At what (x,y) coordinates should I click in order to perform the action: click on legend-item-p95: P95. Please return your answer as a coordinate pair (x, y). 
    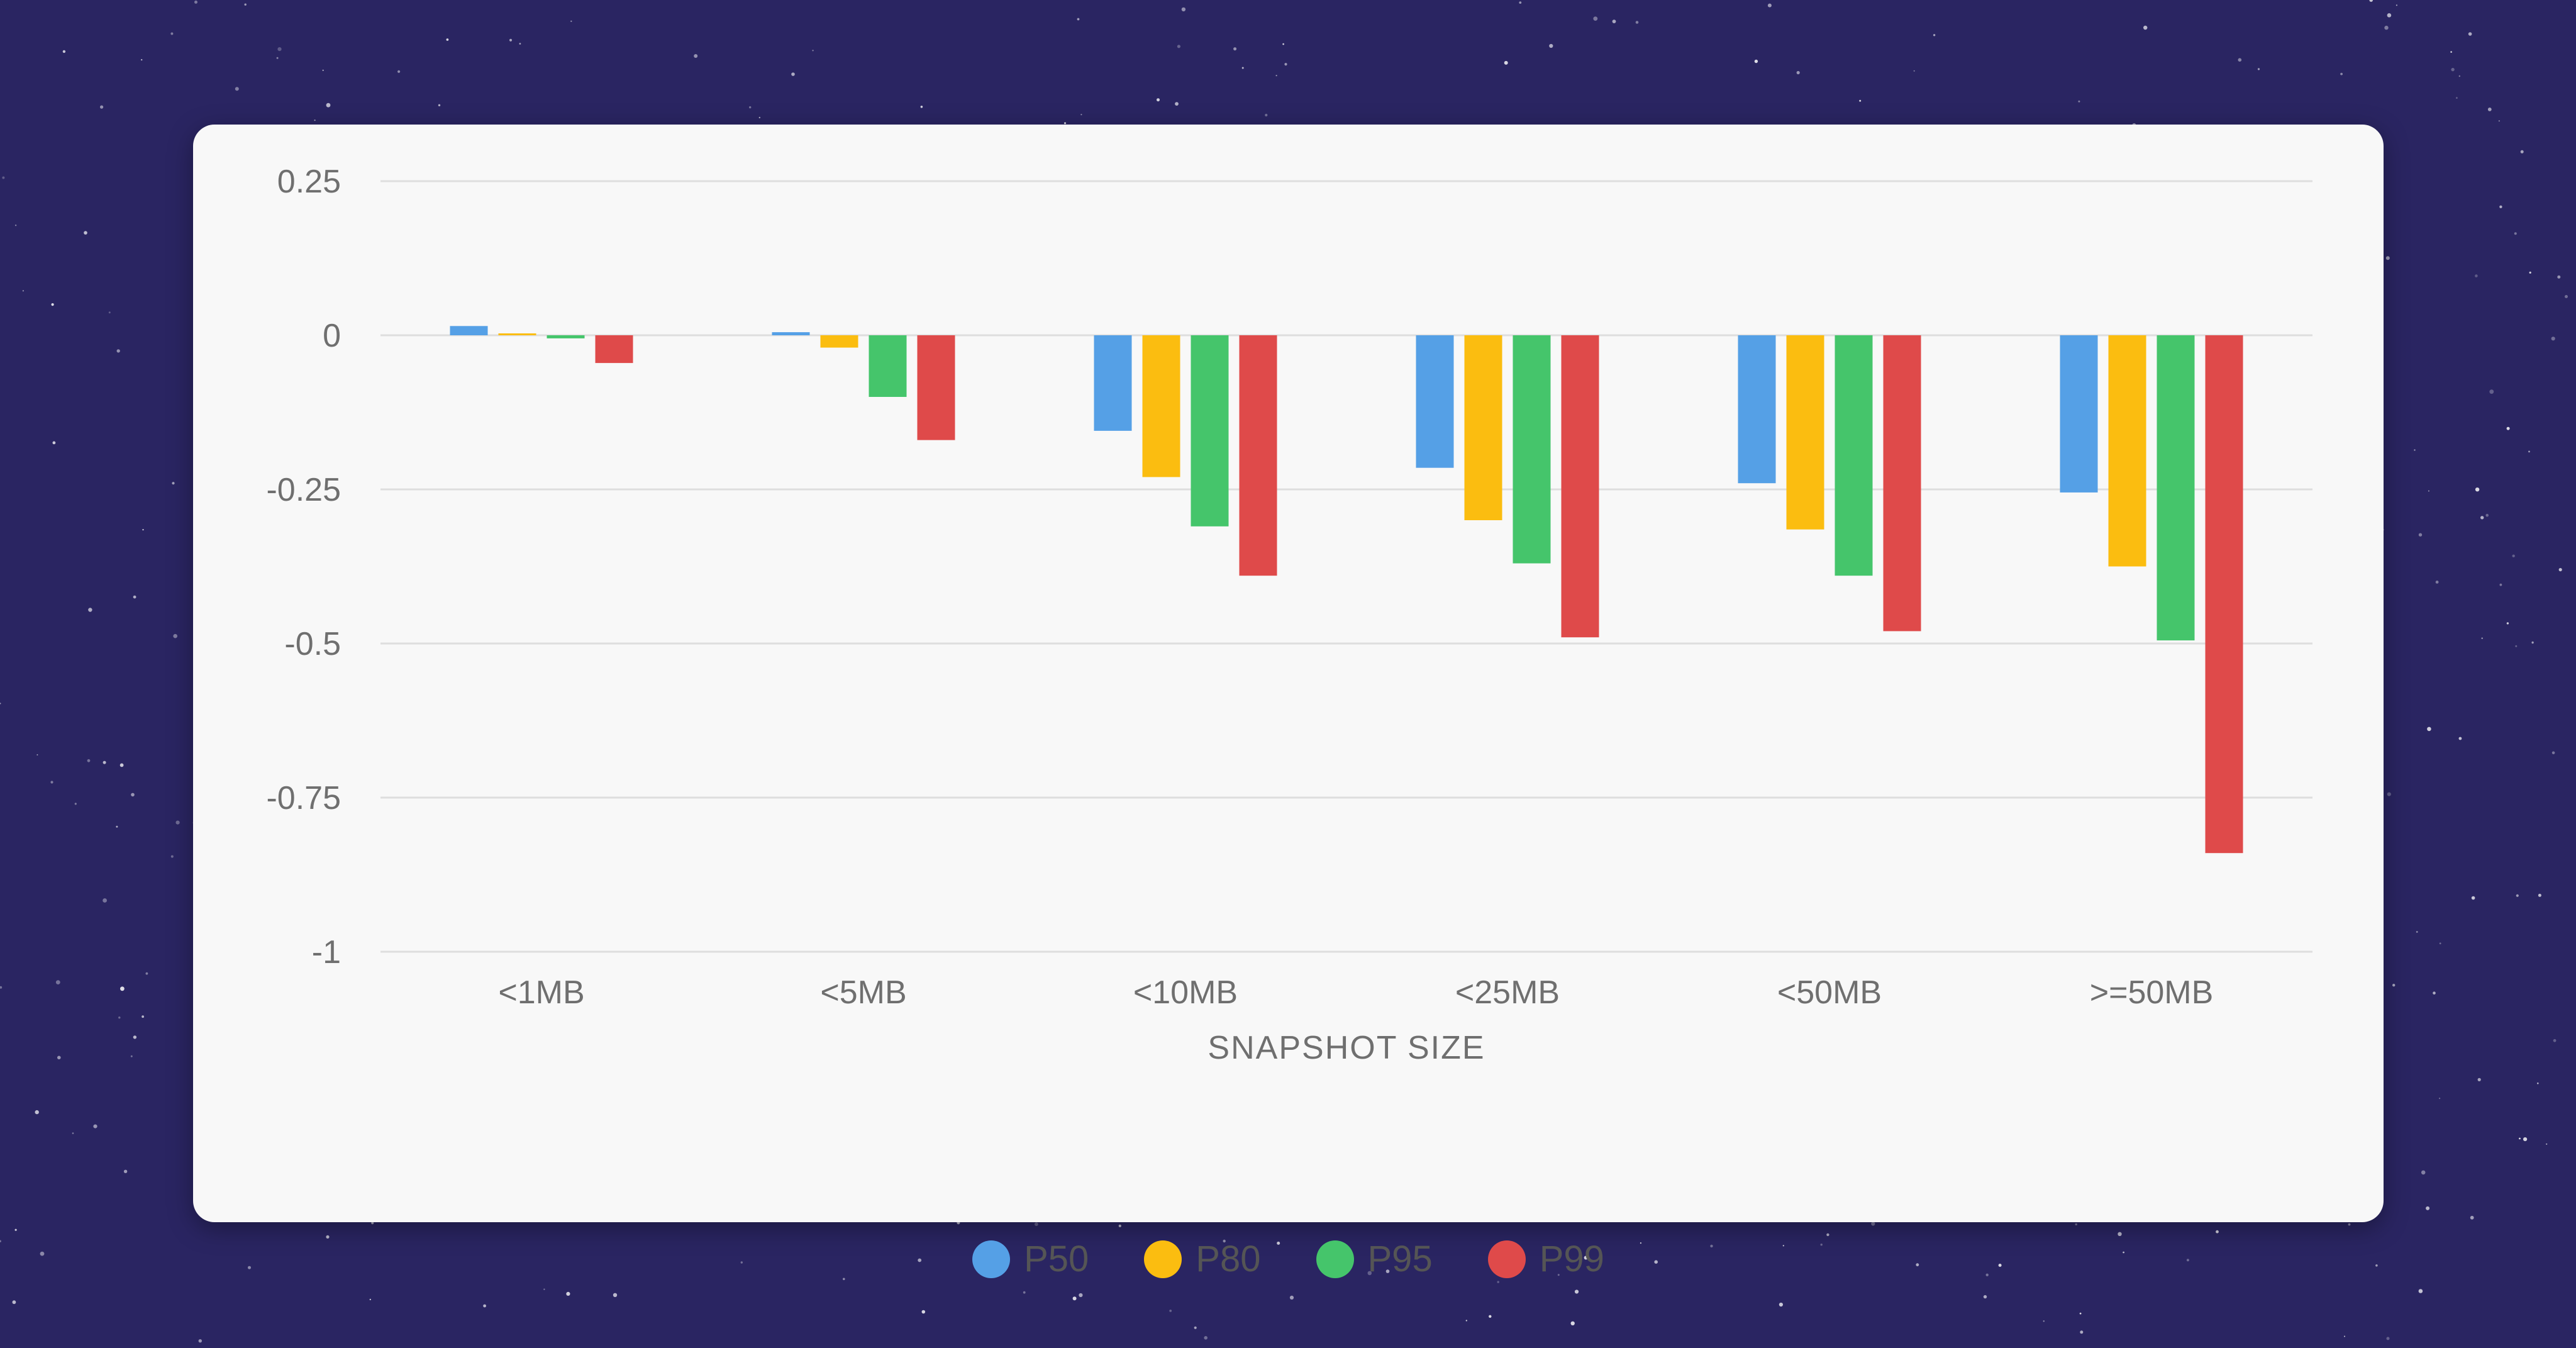
    Looking at the image, I should click on (1374, 1259).